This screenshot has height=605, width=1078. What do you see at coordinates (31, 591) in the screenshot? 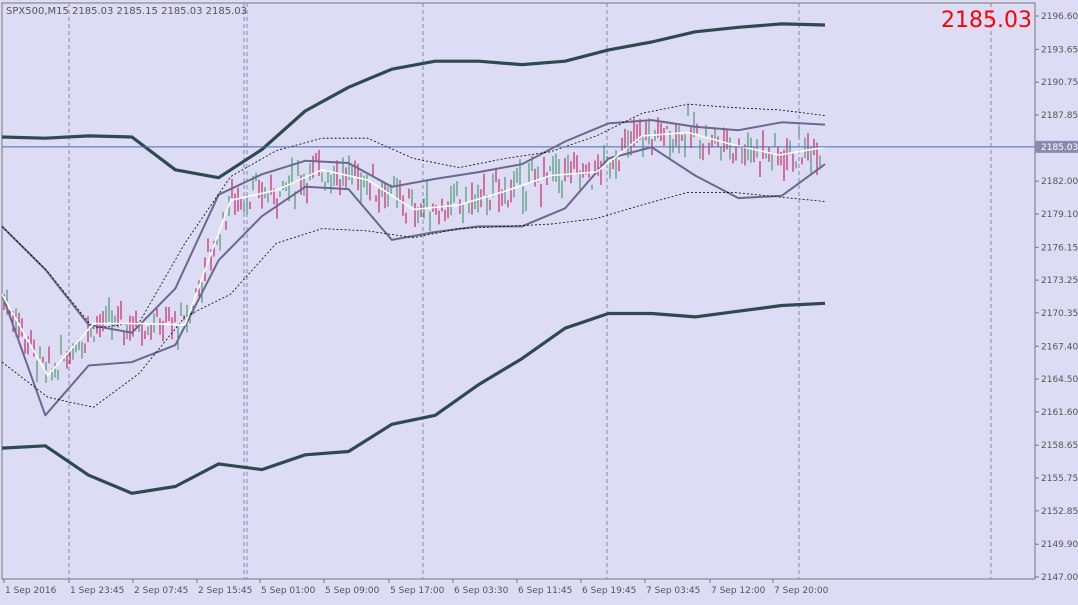
I see `time-tick-label: 1 Sep 2016` at bounding box center [31, 591].